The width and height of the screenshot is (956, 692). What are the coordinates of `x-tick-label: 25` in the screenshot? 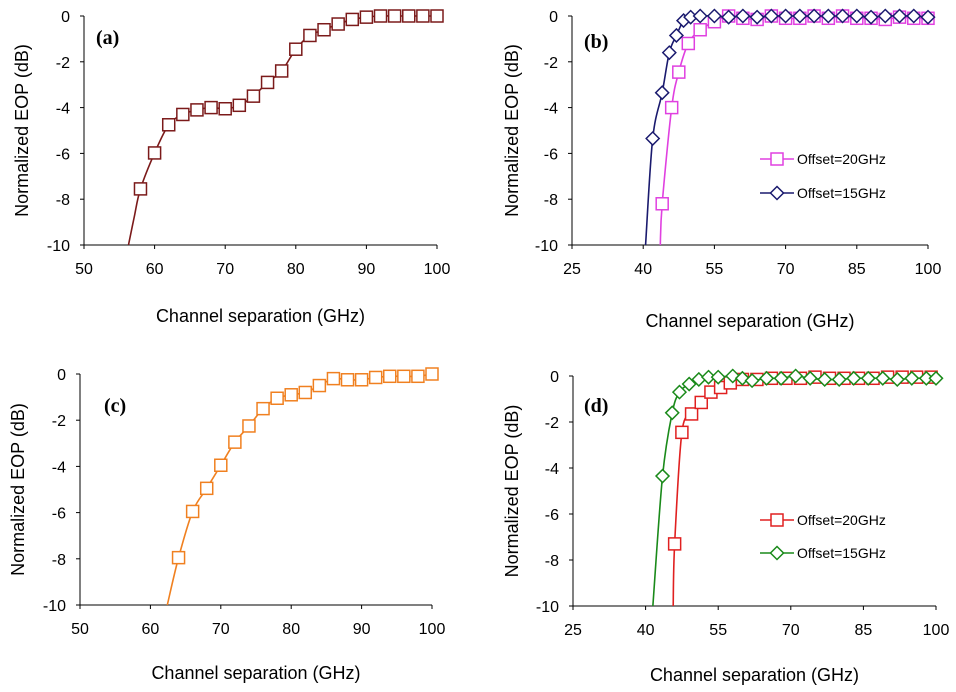 It's located at (572, 269).